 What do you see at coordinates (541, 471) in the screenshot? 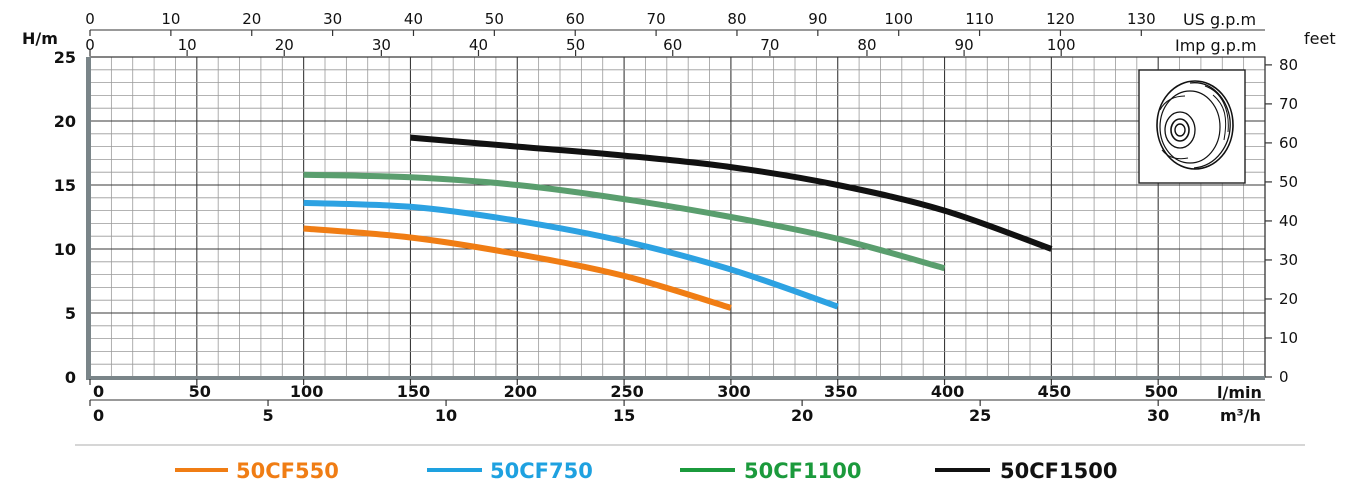
I see `legend-label-50cf750: 50CF750` at bounding box center [541, 471].